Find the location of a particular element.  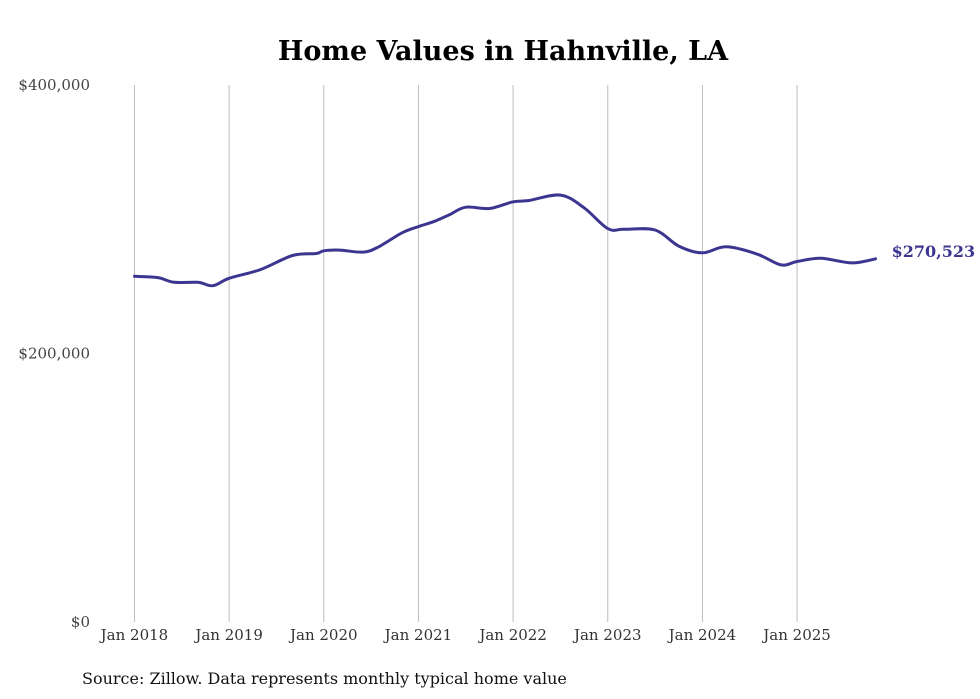

y-tick-label: $0 is located at coordinates (80, 622).